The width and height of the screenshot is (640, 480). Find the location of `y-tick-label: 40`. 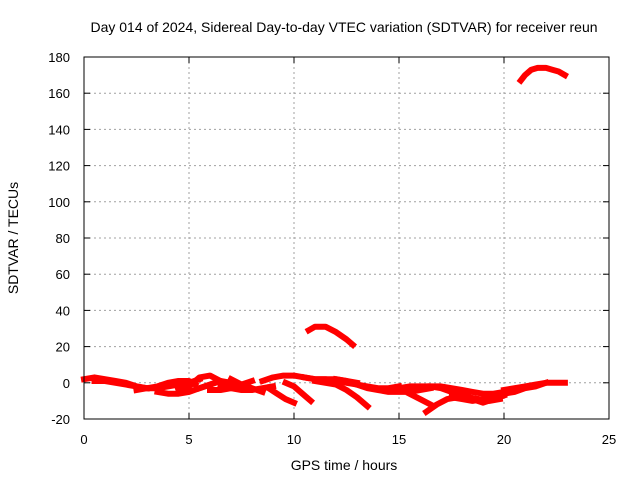

y-tick-label: 40 is located at coordinates (63, 310).